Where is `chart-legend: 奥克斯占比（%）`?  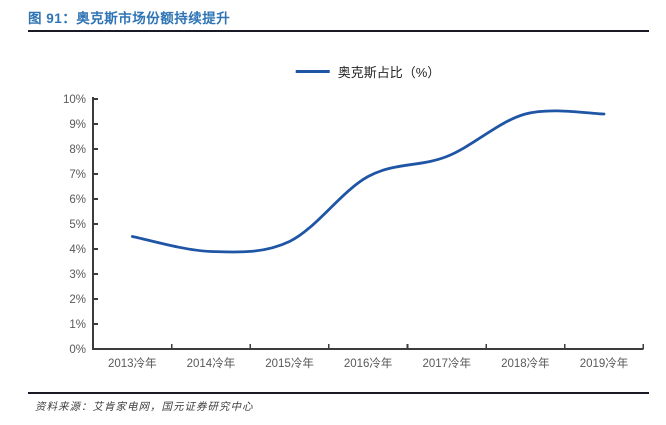
chart-legend: 奥克斯占比（%） is located at coordinates (368, 71).